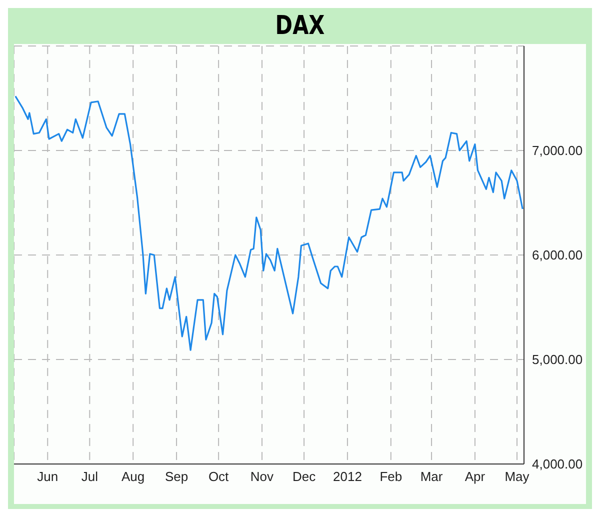 The height and width of the screenshot is (517, 600). I want to click on y-tick-label: 4,000.00, so click(557, 464).